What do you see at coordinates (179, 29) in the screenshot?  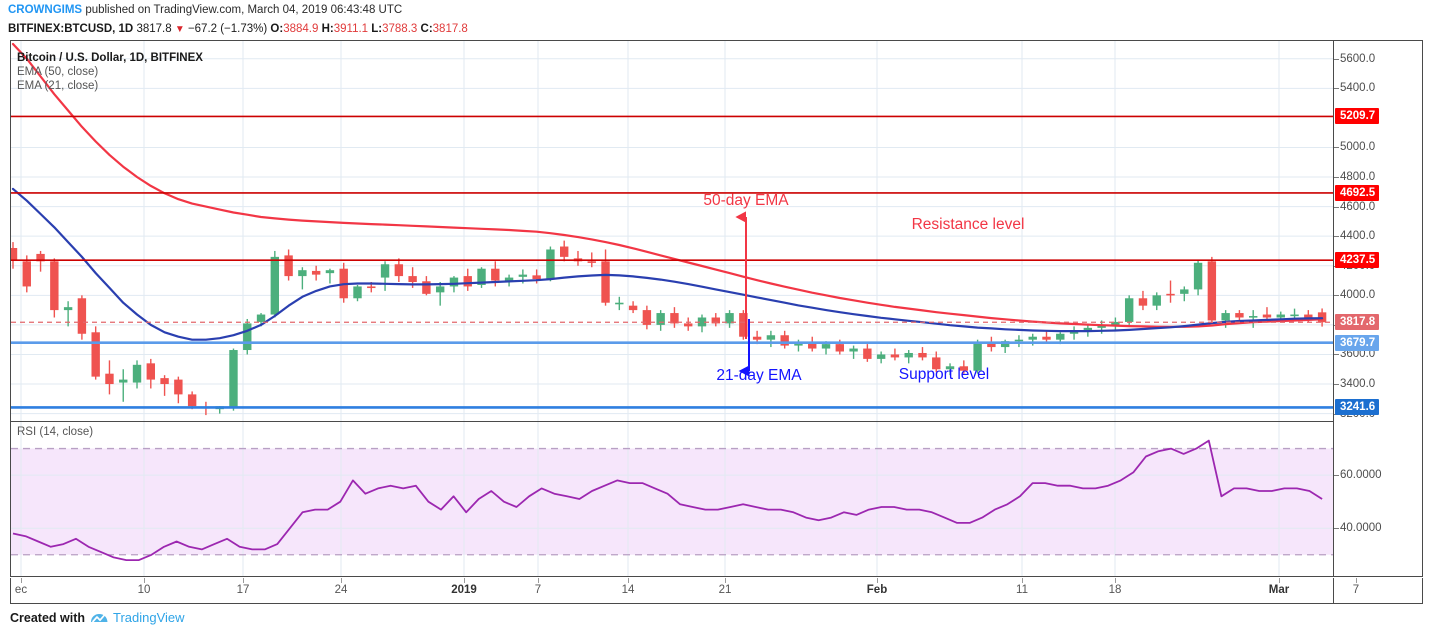 I see `down-arrow-icon: ▼` at bounding box center [179, 29].